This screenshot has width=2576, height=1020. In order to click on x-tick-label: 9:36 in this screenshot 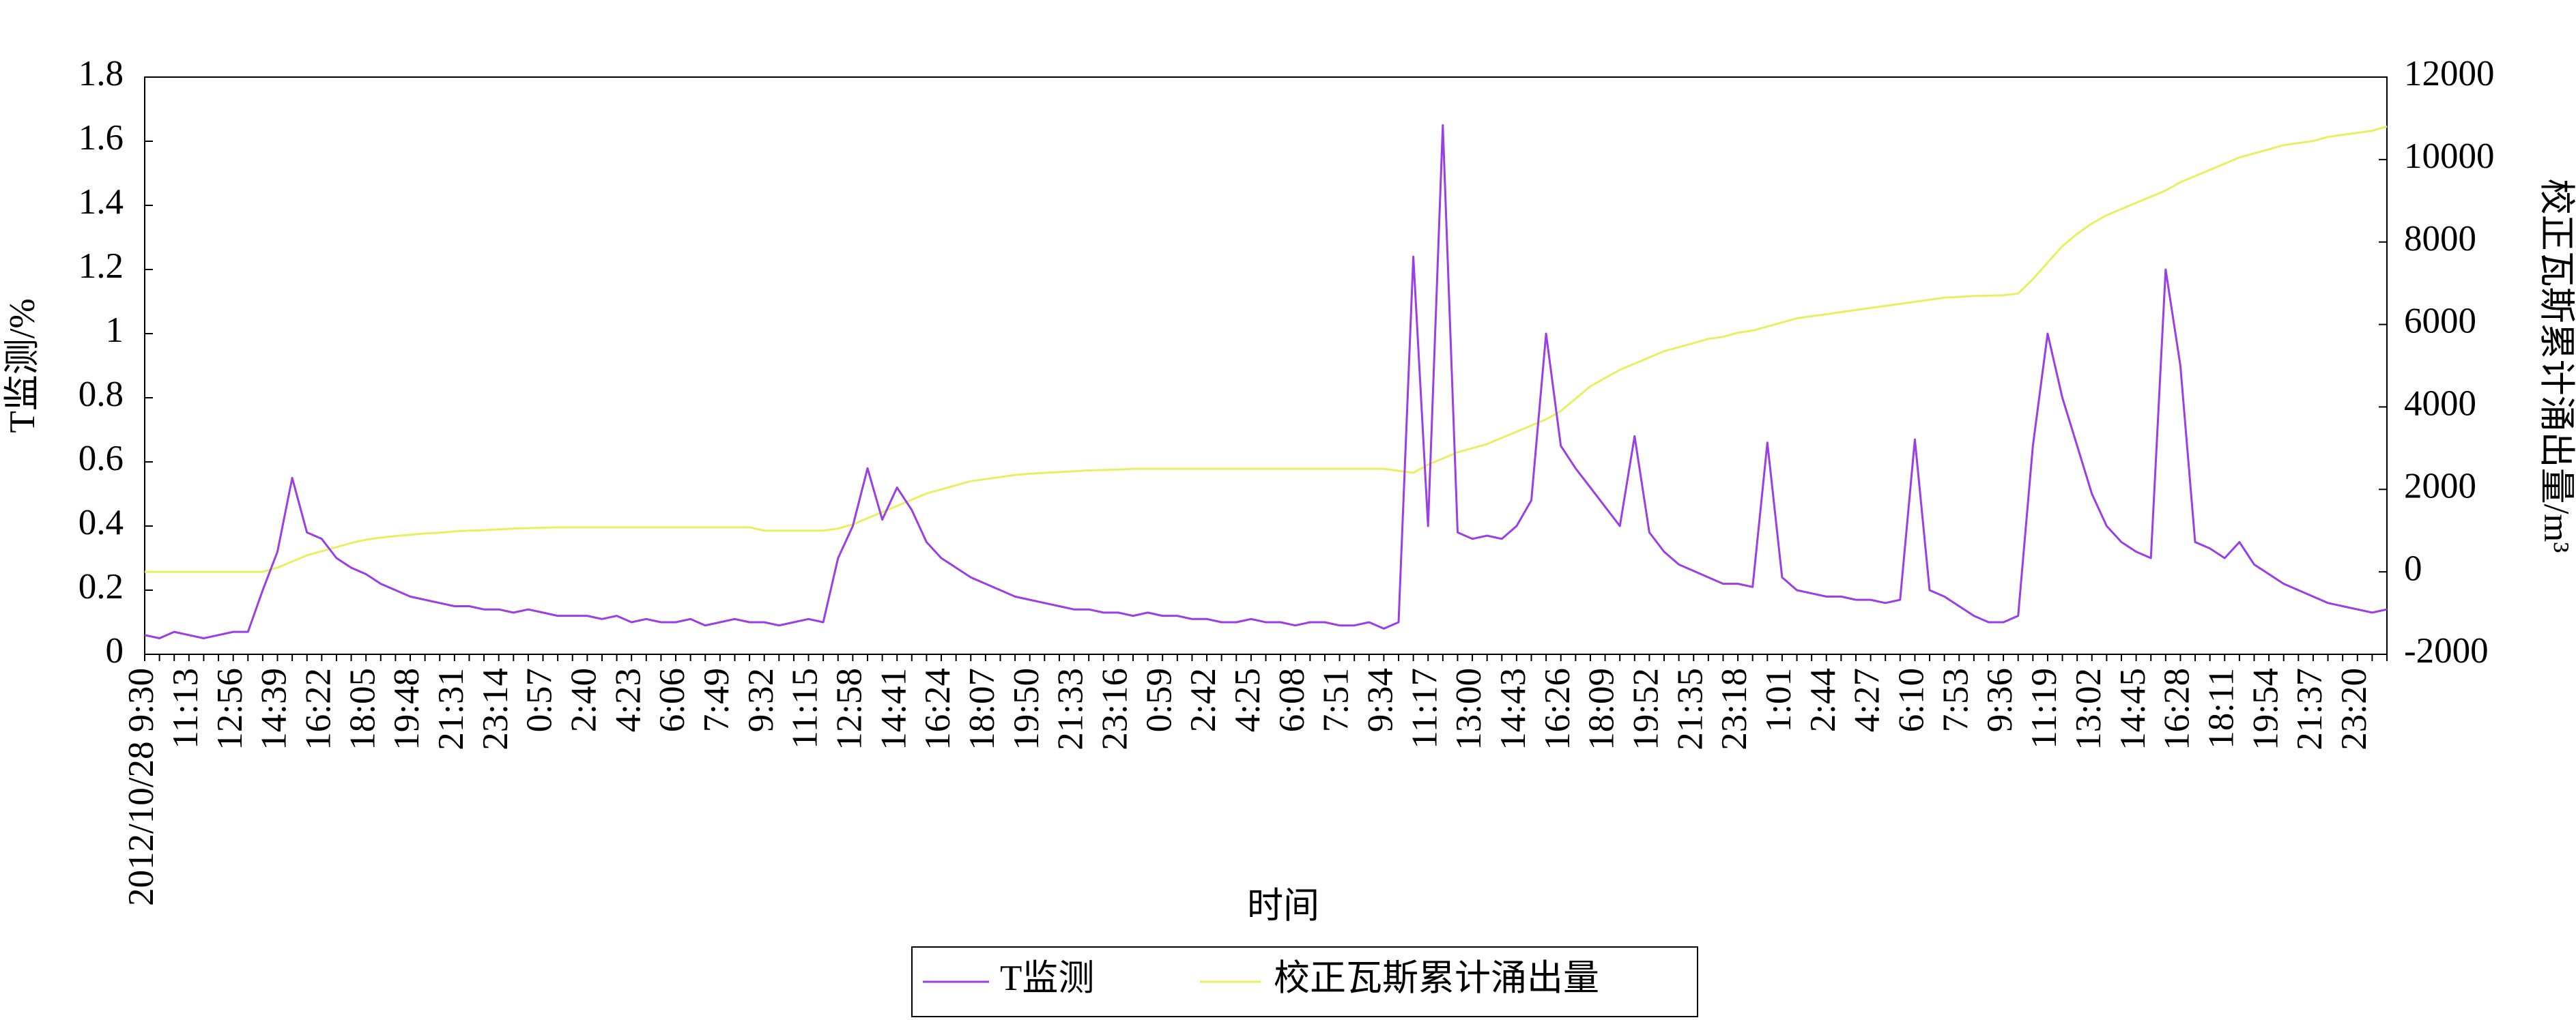, I will do `click(2000, 700)`.